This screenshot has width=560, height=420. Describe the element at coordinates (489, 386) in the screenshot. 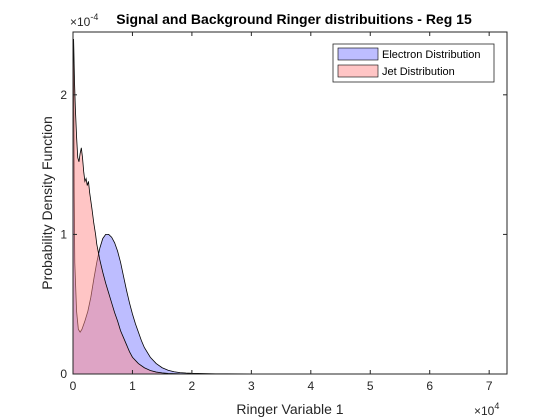

I see `x-tick-label: 7` at that location.